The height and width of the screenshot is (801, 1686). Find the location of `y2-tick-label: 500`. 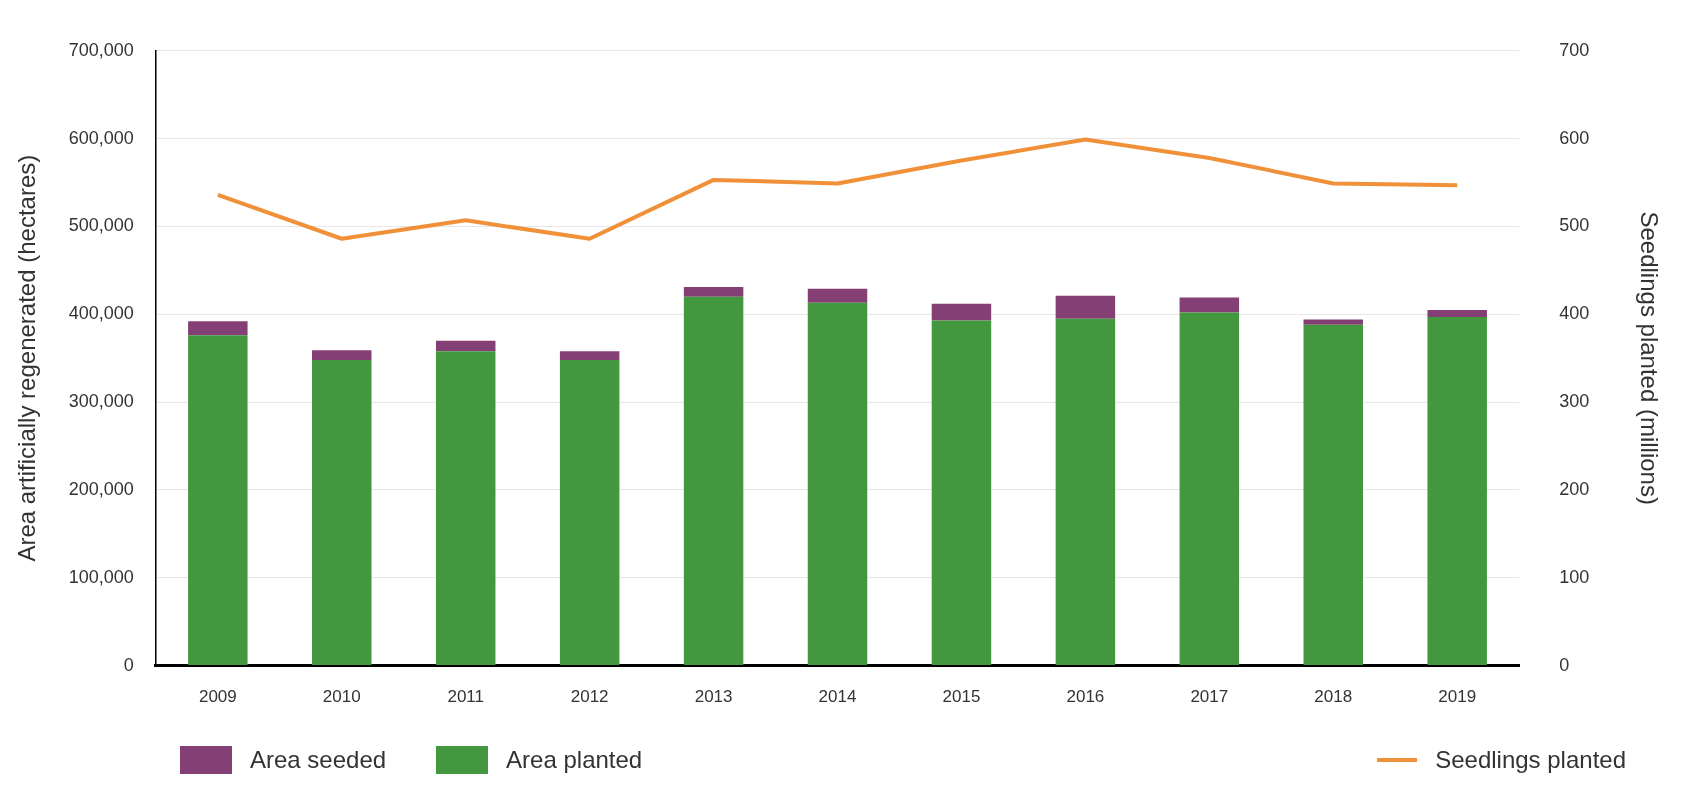

y2-tick-label: 500 is located at coordinates (1574, 225).